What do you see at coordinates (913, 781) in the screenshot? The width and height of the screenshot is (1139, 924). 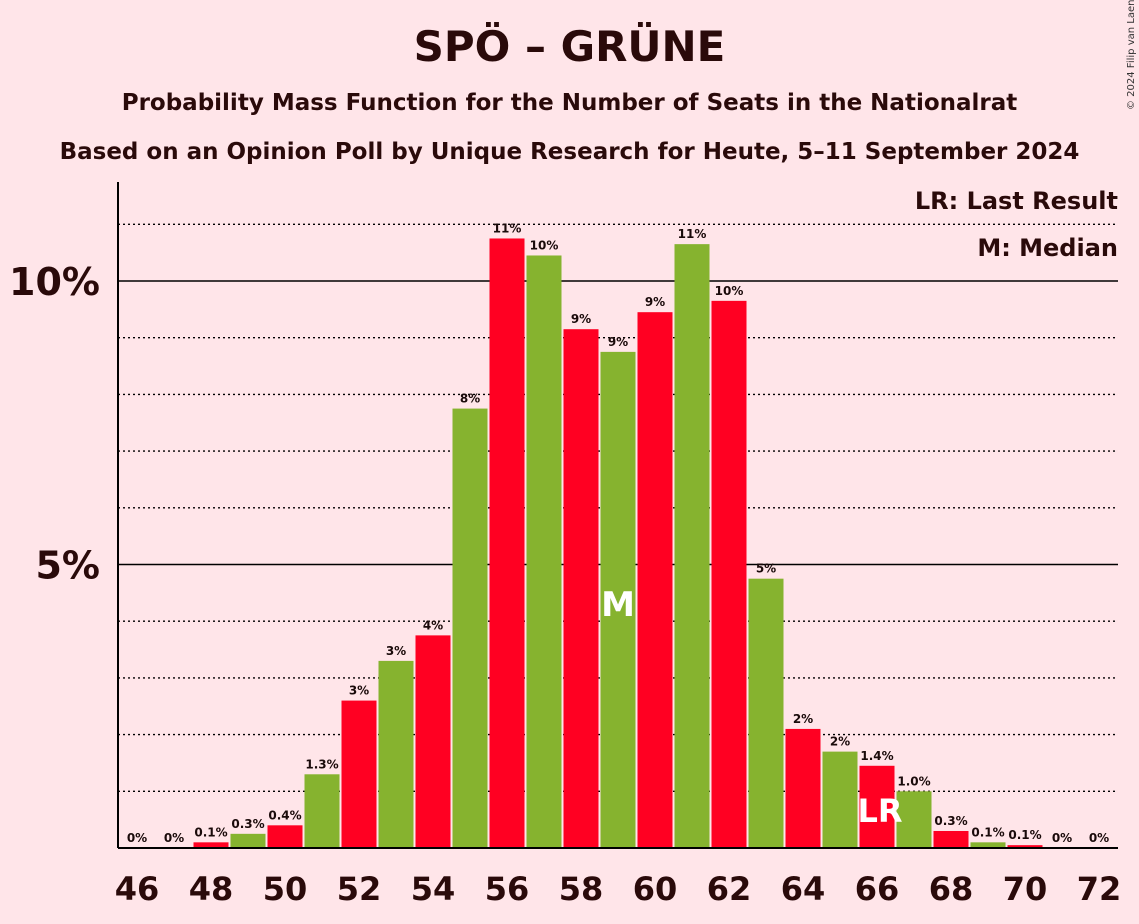 I see `data-label: 1.0%` at bounding box center [913, 781].